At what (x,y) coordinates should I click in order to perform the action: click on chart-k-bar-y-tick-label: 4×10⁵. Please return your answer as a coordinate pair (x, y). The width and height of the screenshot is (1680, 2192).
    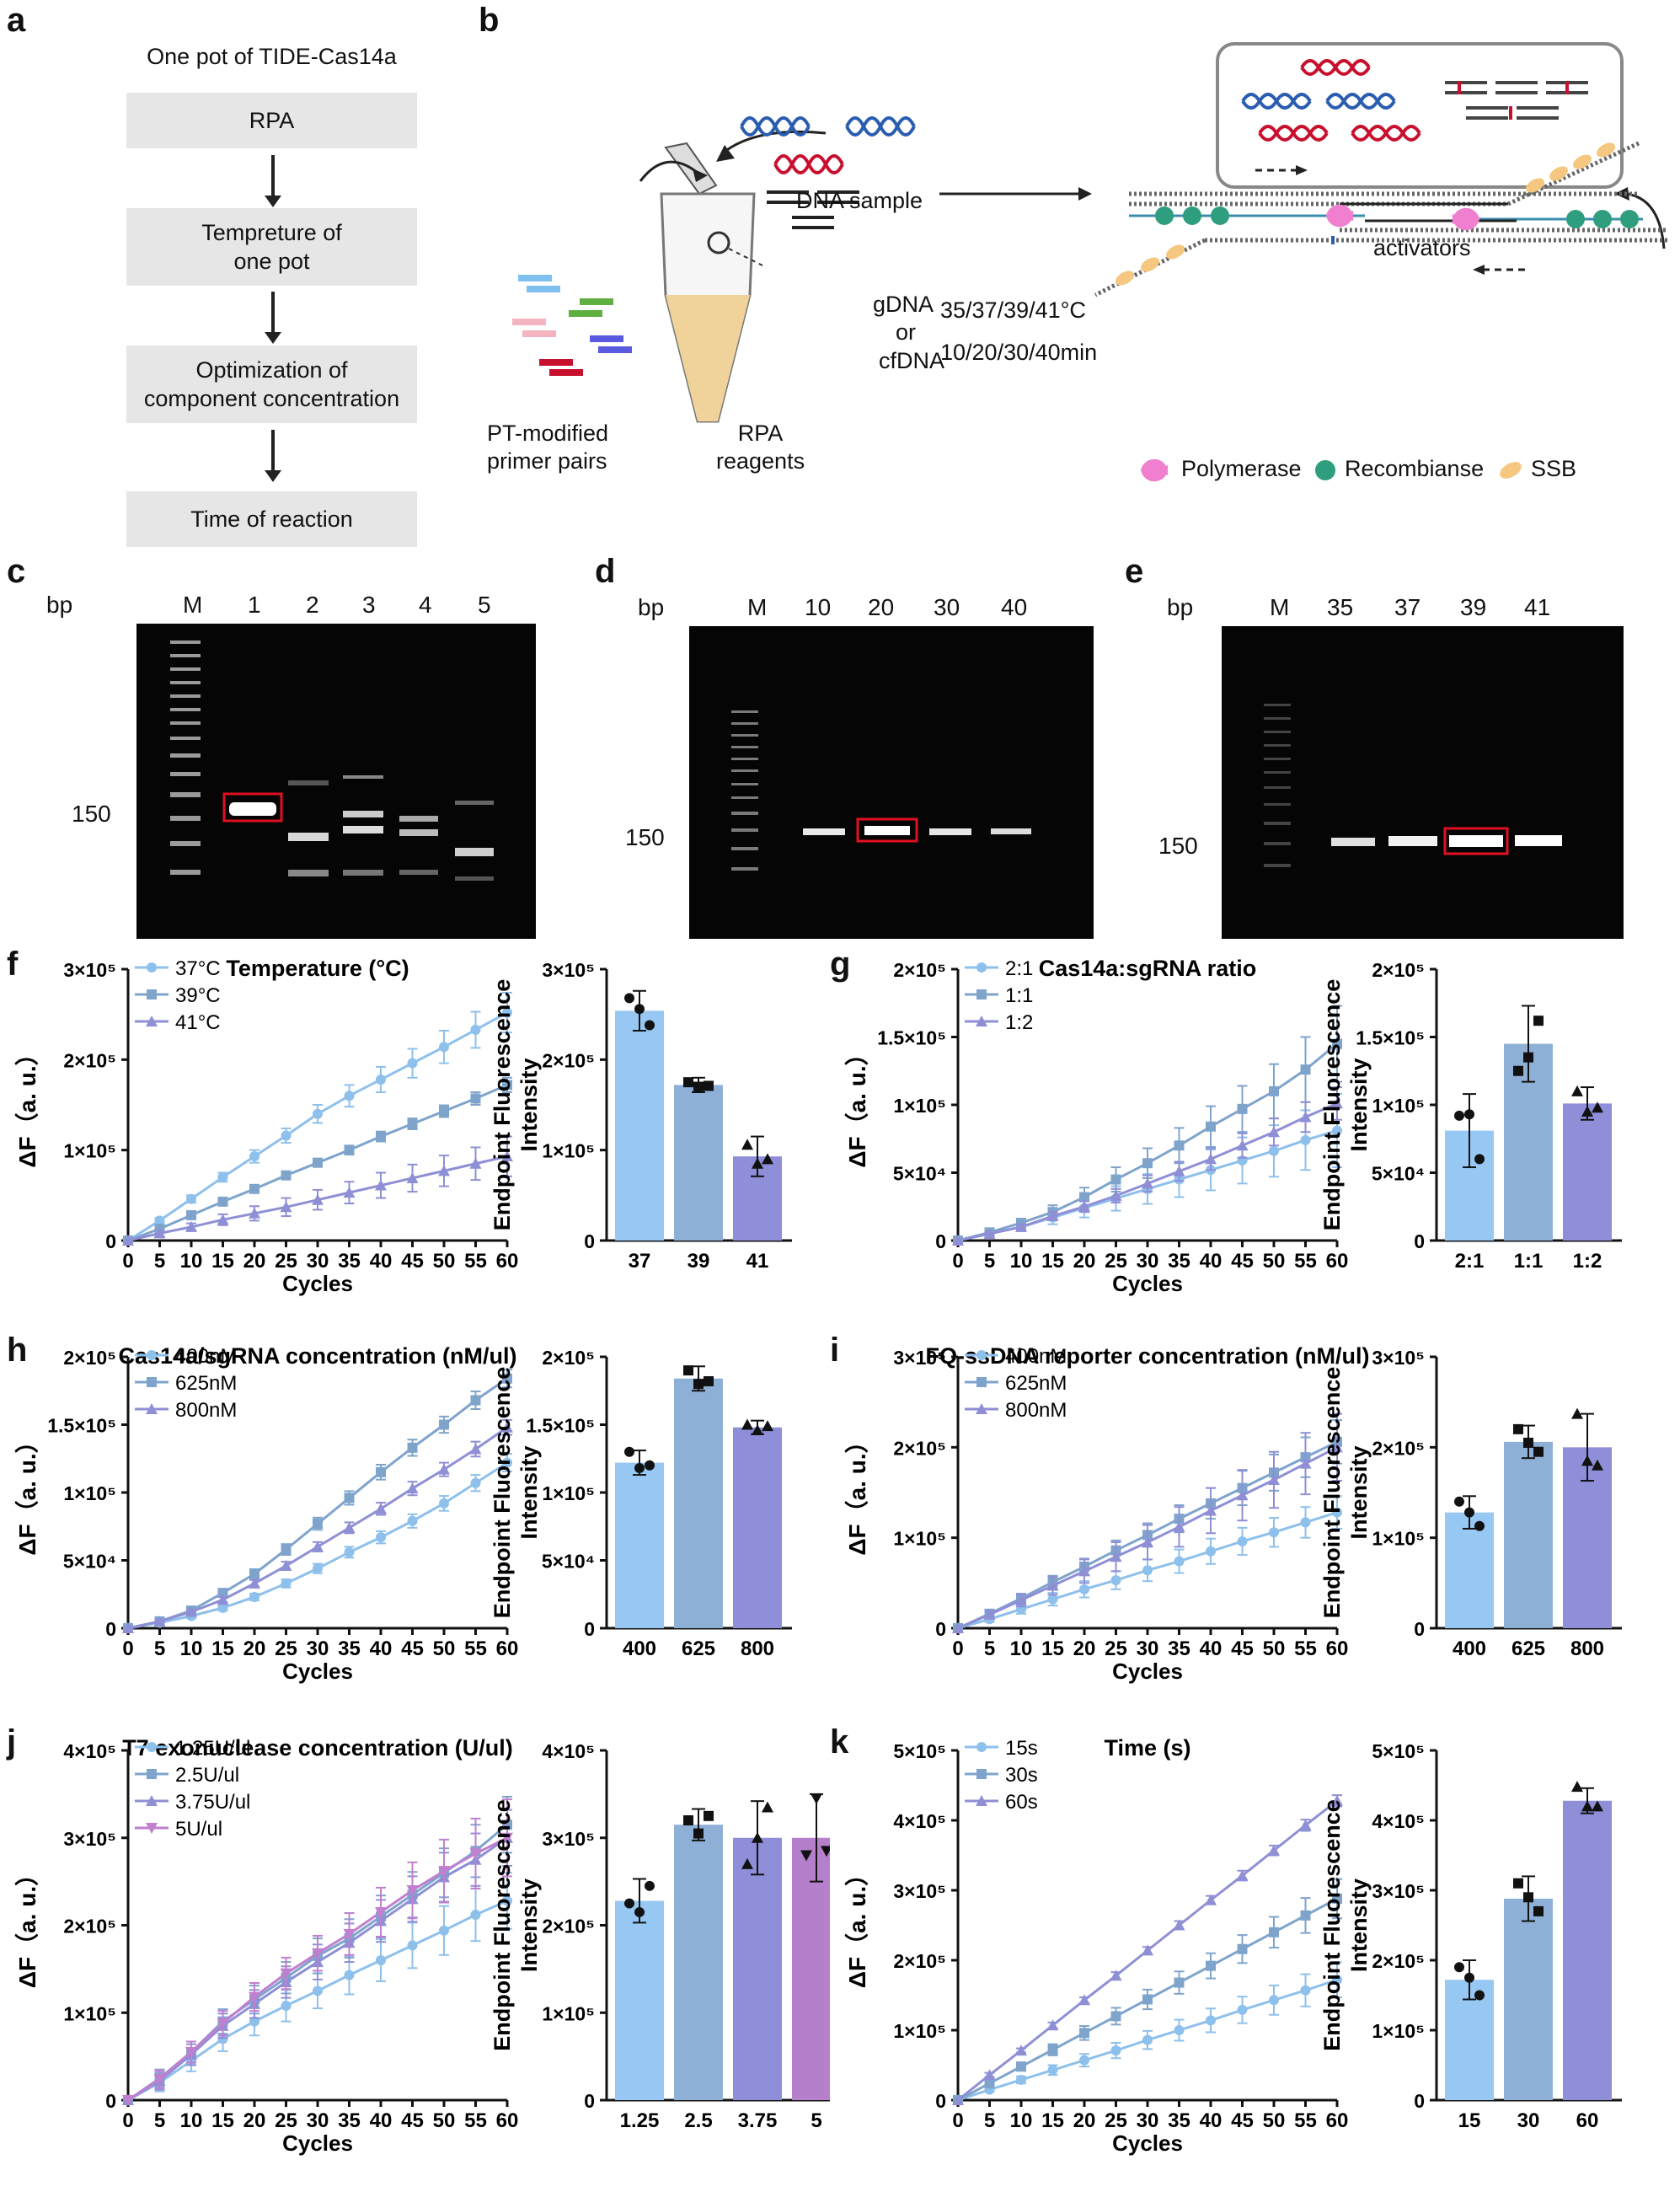
    Looking at the image, I should click on (1398, 1821).